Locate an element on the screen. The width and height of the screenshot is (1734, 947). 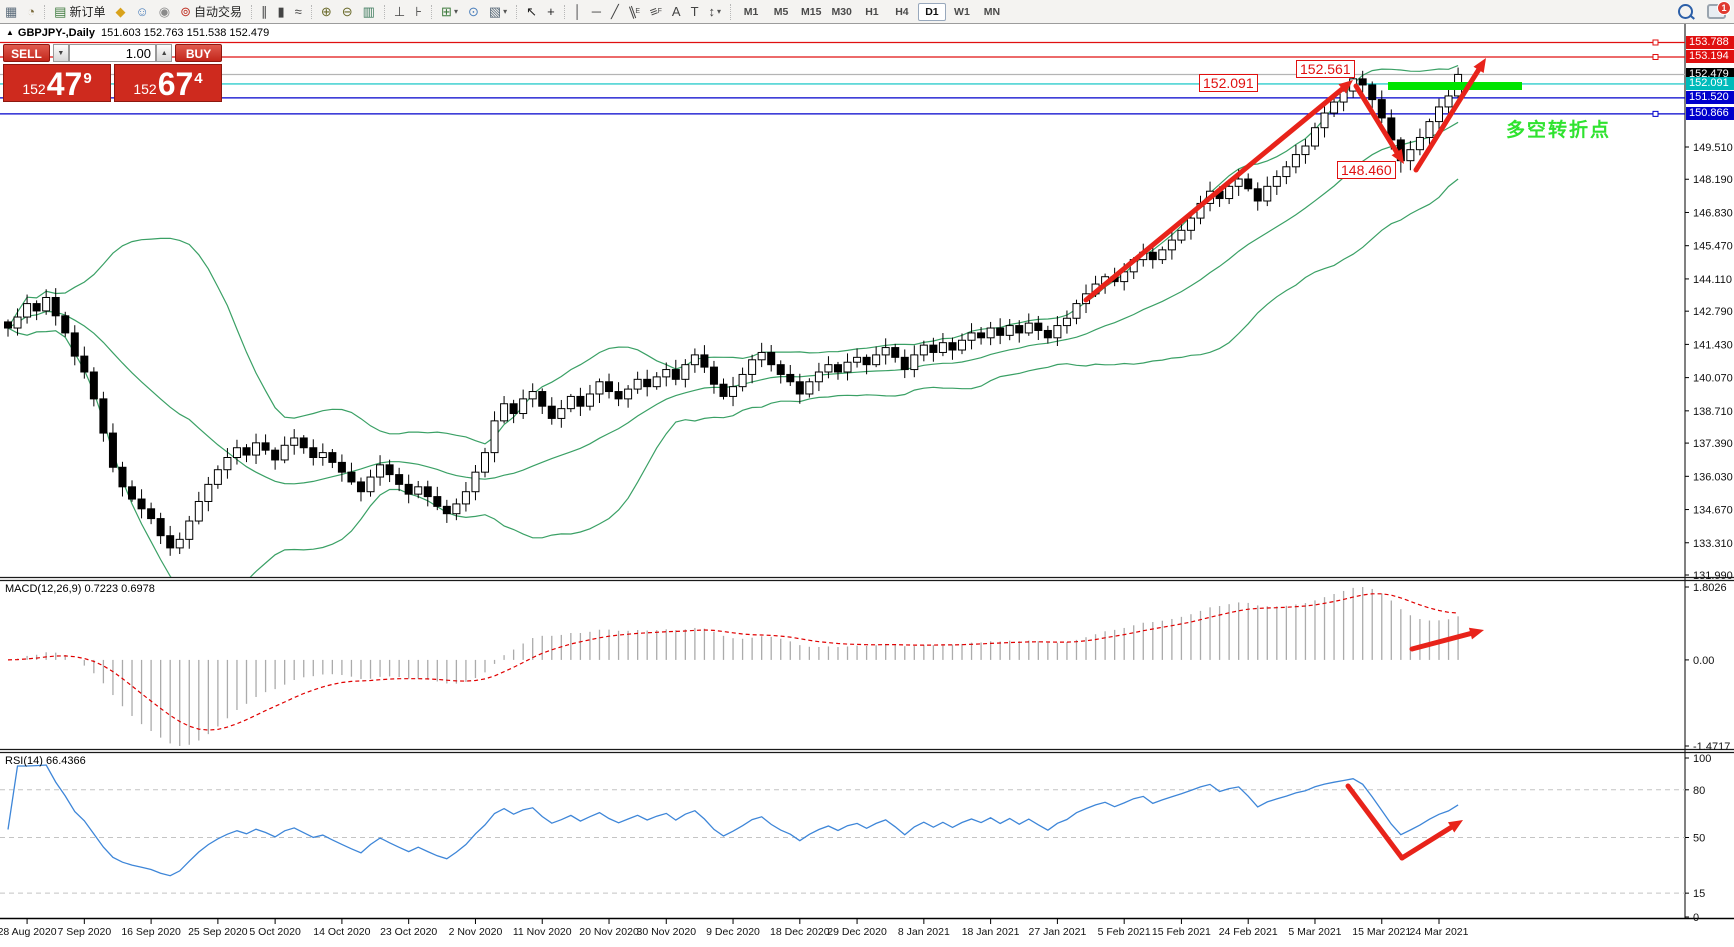
timeframe-buttons: M1 M5 M15 M30 H1 H4 D1 W1 MN is located at coordinates (871, 11).